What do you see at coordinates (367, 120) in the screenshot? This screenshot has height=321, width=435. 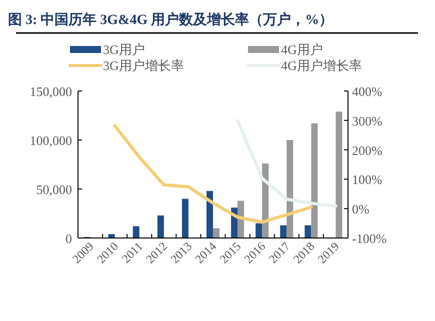 I see `y2-tick-label: 300%` at bounding box center [367, 120].